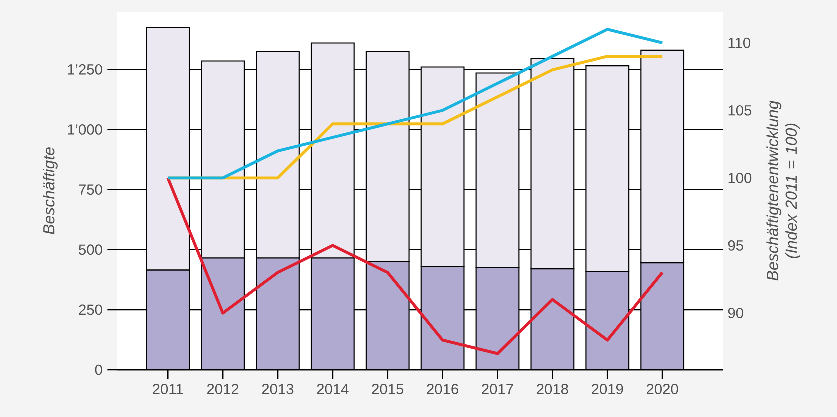 The height and width of the screenshot is (417, 837). What do you see at coordinates (90, 250) in the screenshot?
I see `y-tick-label: 500` at bounding box center [90, 250].